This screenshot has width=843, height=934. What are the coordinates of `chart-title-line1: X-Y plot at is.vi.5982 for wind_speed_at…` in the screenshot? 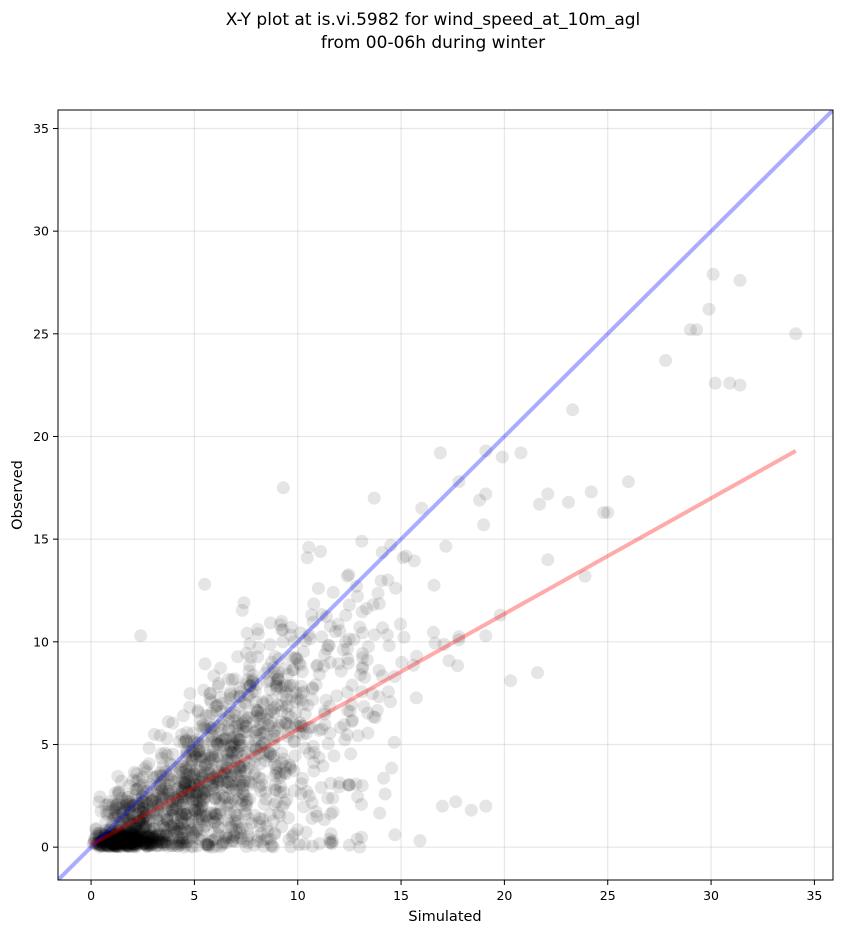 It's located at (433, 20).